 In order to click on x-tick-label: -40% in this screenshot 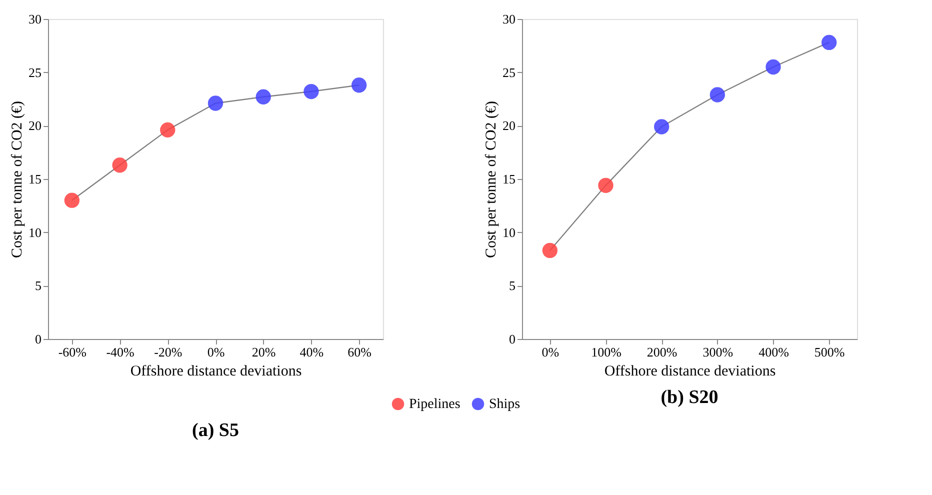, I will do `click(120, 352)`.